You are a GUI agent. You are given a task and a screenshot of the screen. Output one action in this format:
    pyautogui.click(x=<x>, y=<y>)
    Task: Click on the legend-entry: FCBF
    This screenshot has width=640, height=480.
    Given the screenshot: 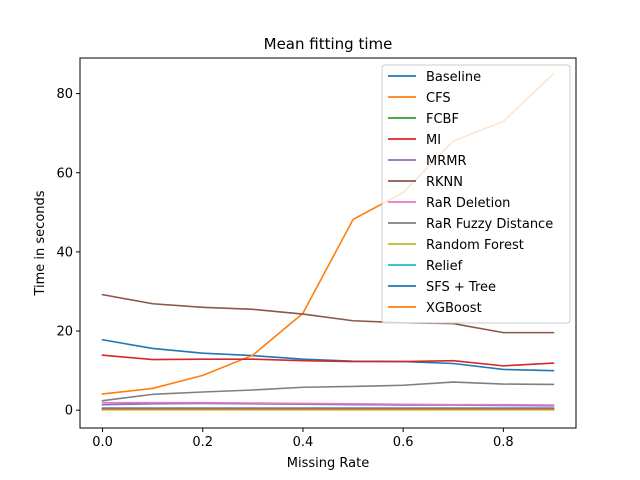 What is the action you would take?
    pyautogui.click(x=442, y=119)
    